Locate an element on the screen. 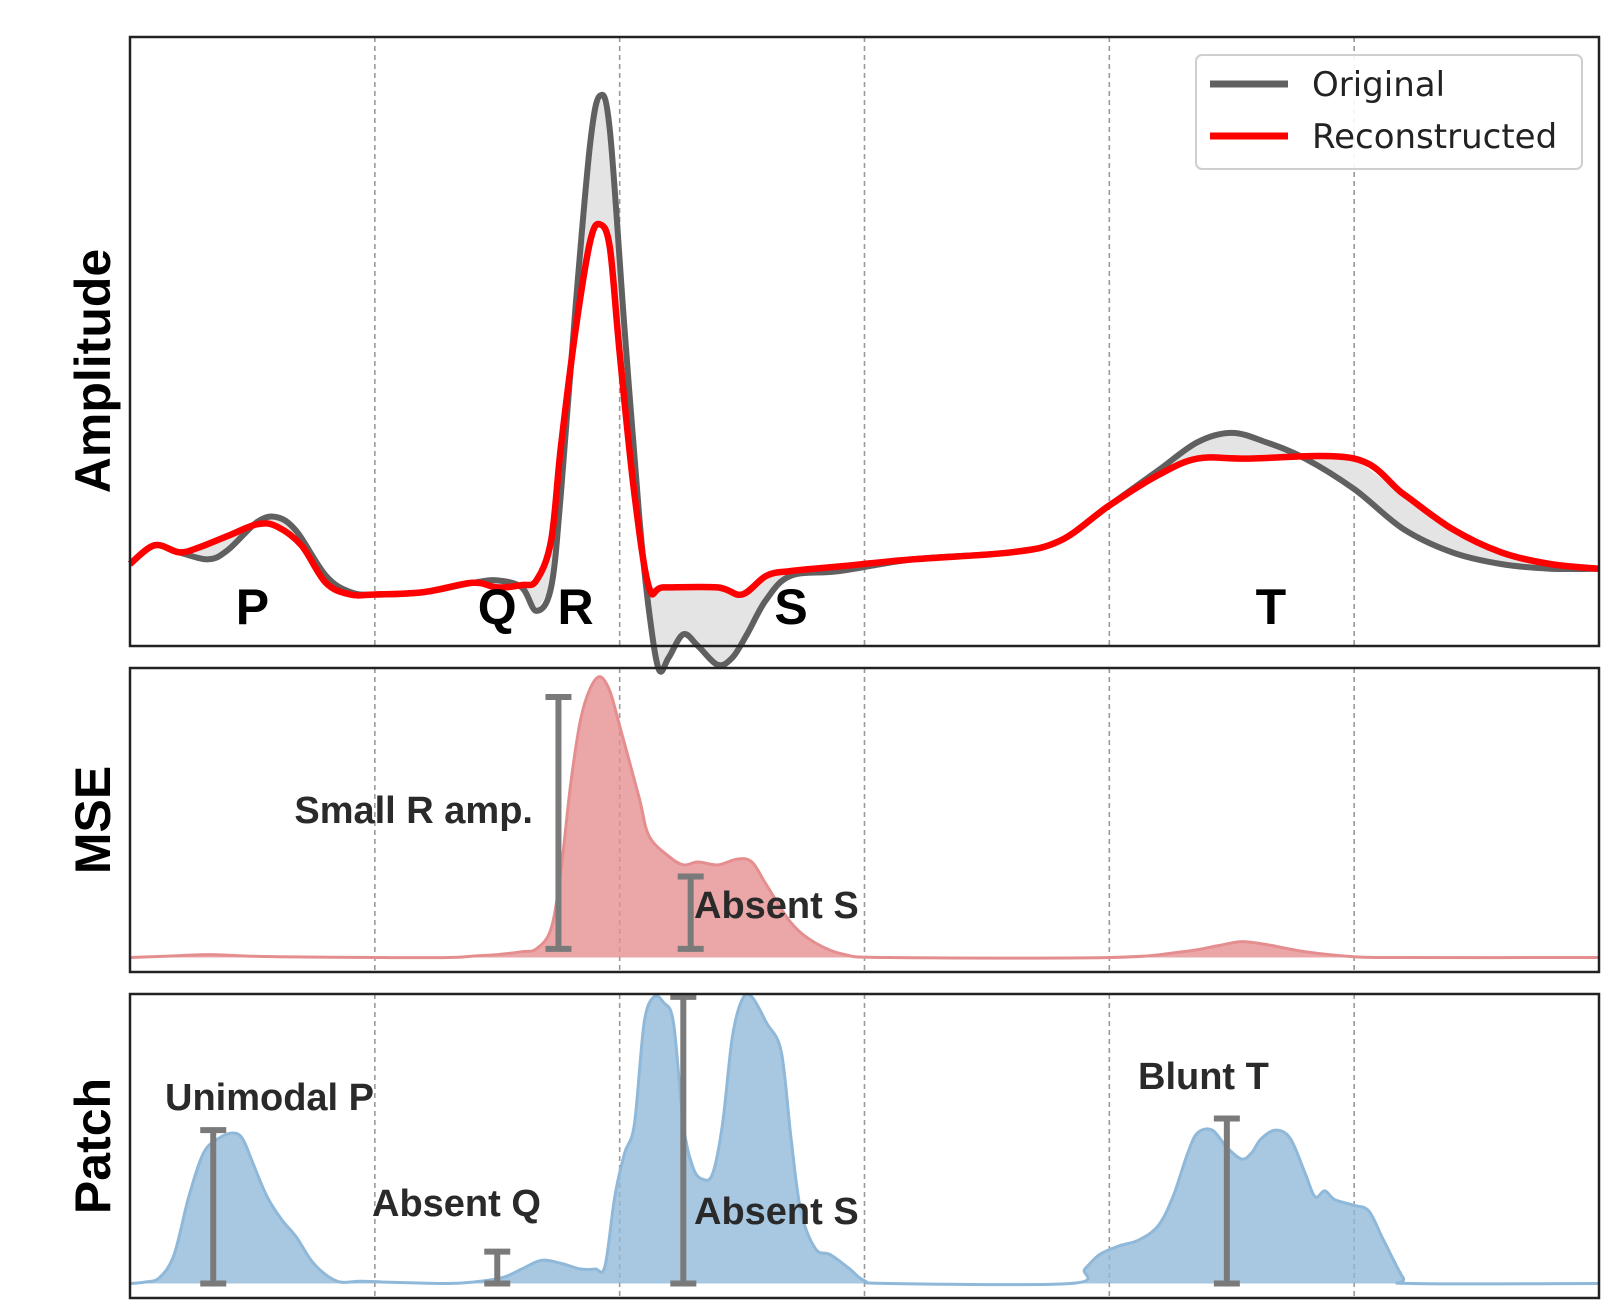 The image size is (1610, 1306). annotation-unimodal-p: Unimodal P is located at coordinates (269, 1098).